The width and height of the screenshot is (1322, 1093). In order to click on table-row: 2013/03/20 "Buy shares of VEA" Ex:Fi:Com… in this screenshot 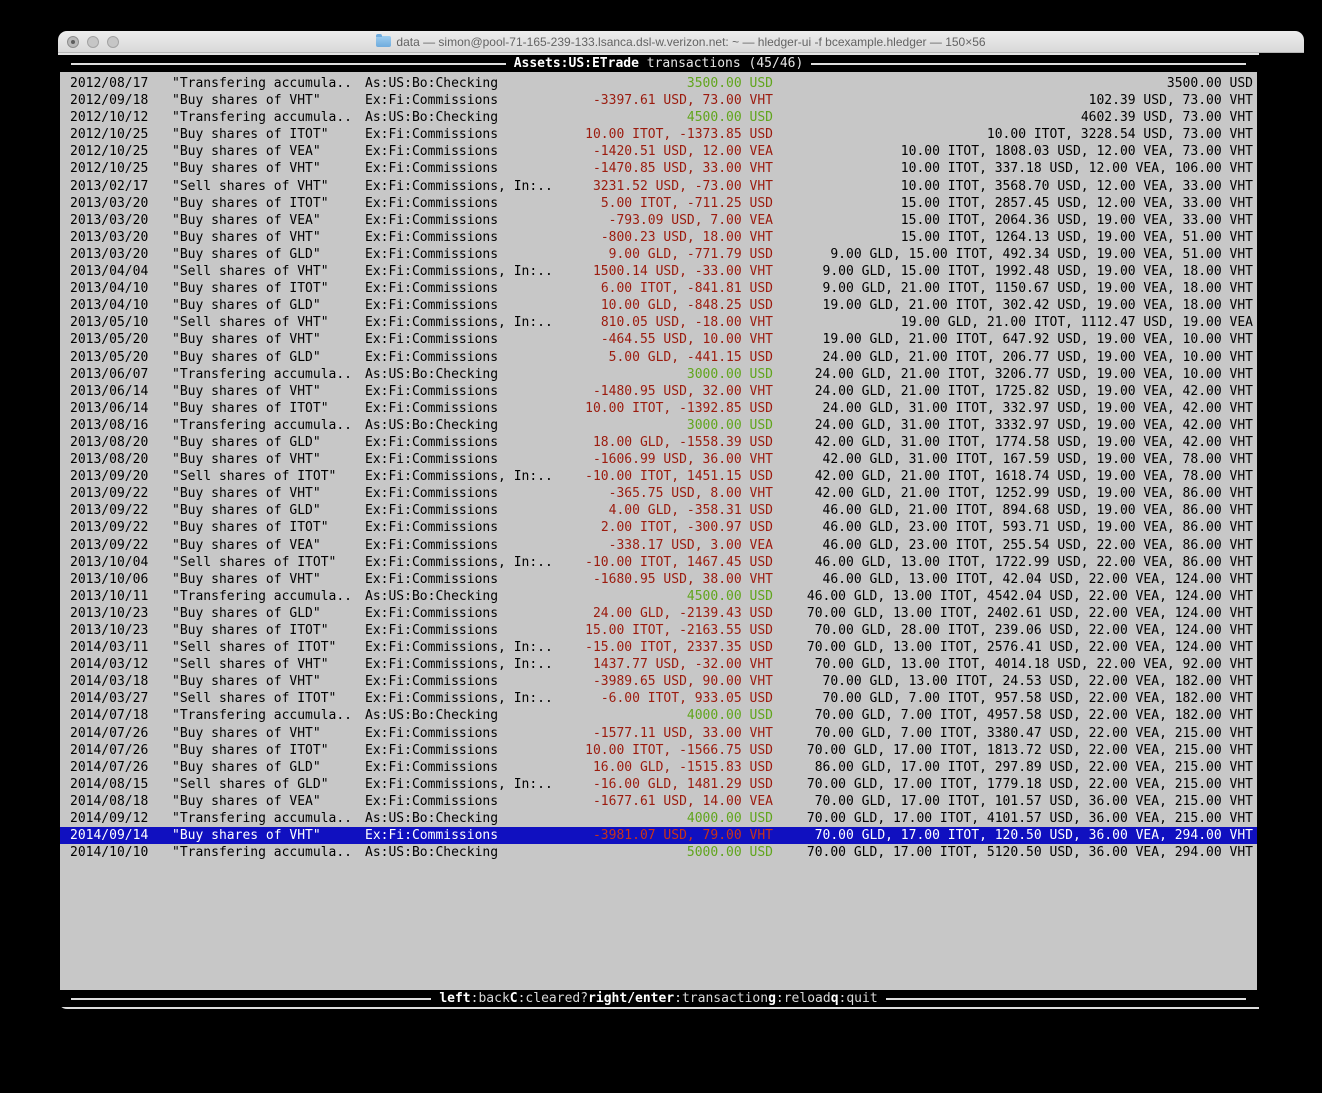, I will do `click(658, 220)`.